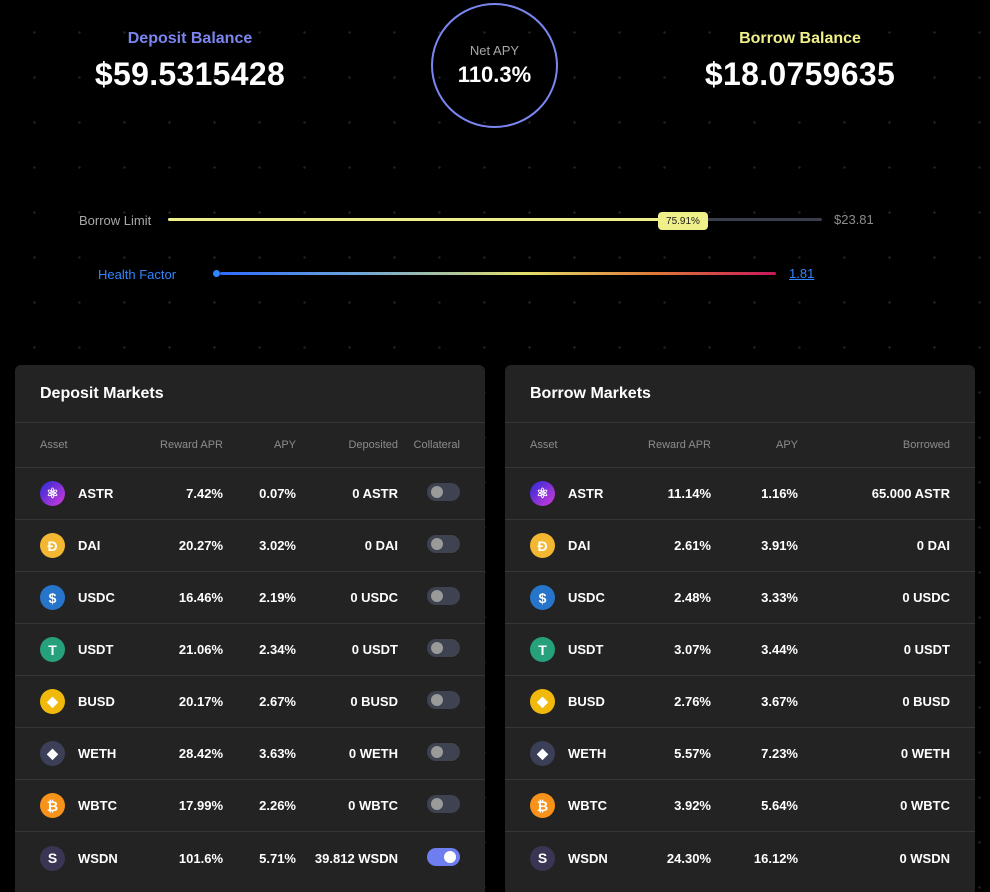 The width and height of the screenshot is (990, 892). What do you see at coordinates (740, 858) in the screenshot?
I see `borrow-row-wsdn: S WSDN 24.30% 16.12% 0 WSDN` at bounding box center [740, 858].